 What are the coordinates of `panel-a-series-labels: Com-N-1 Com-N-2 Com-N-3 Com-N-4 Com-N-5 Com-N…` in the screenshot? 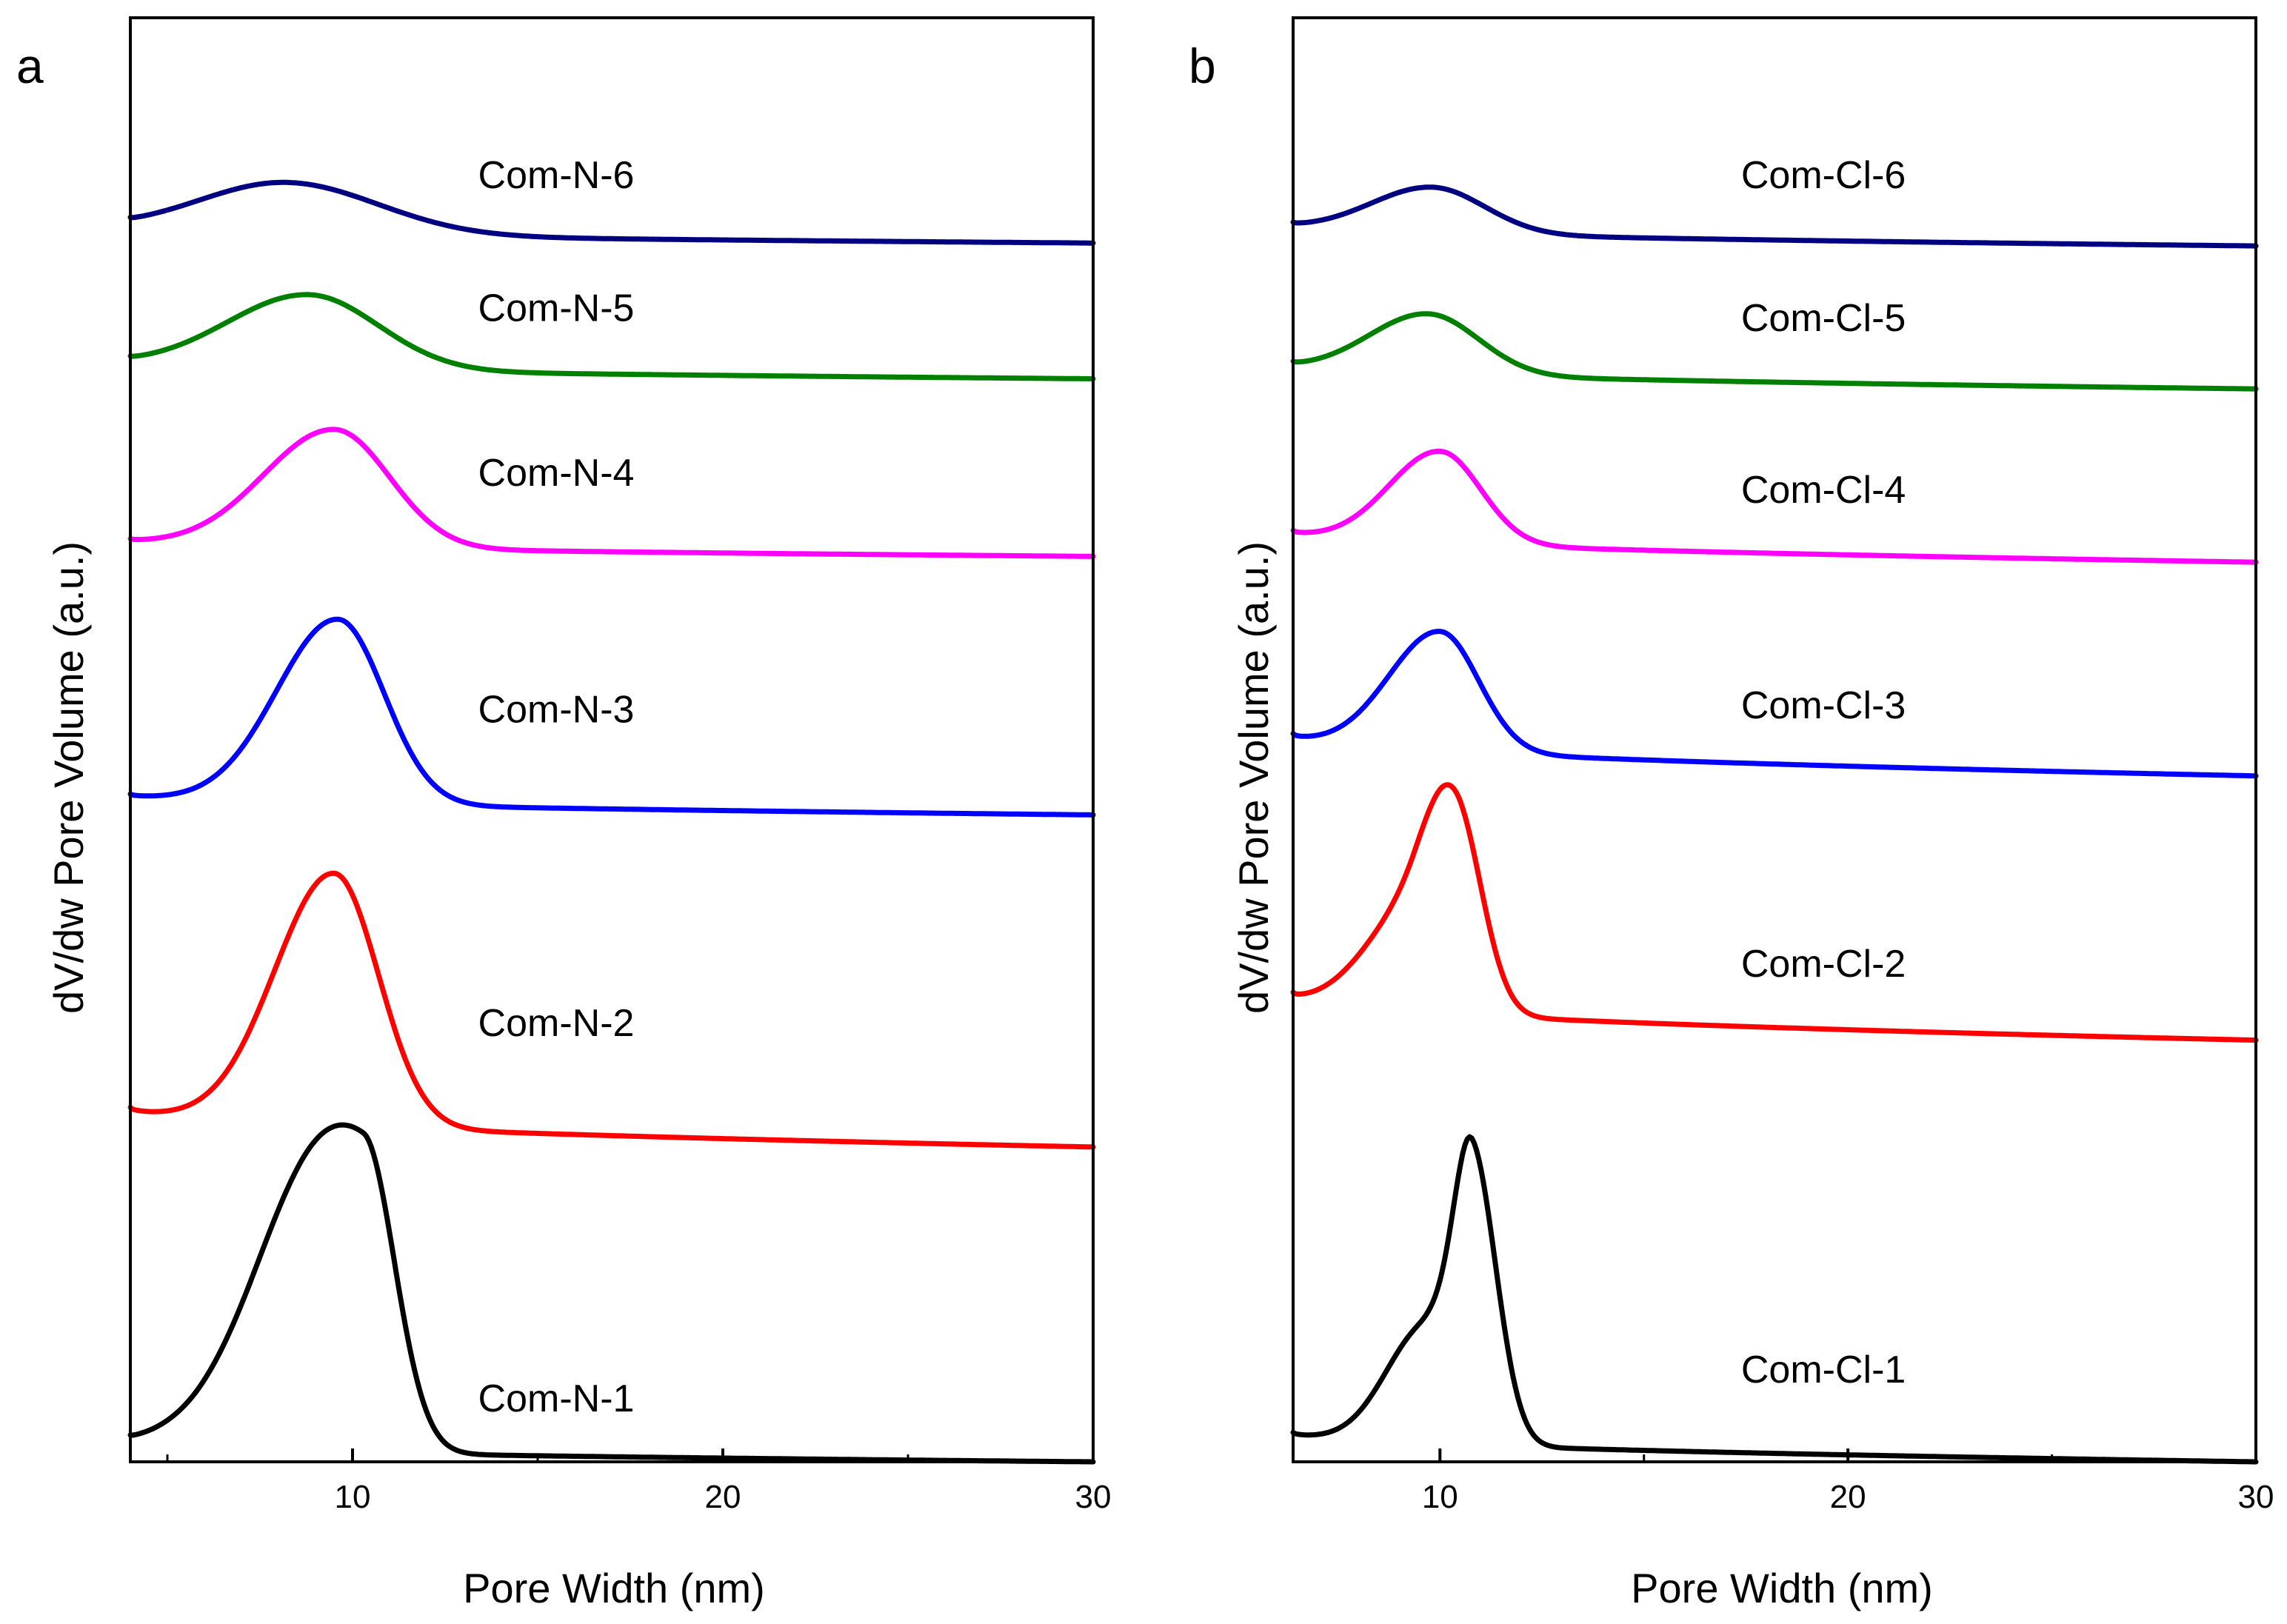 It's located at (556, 787).